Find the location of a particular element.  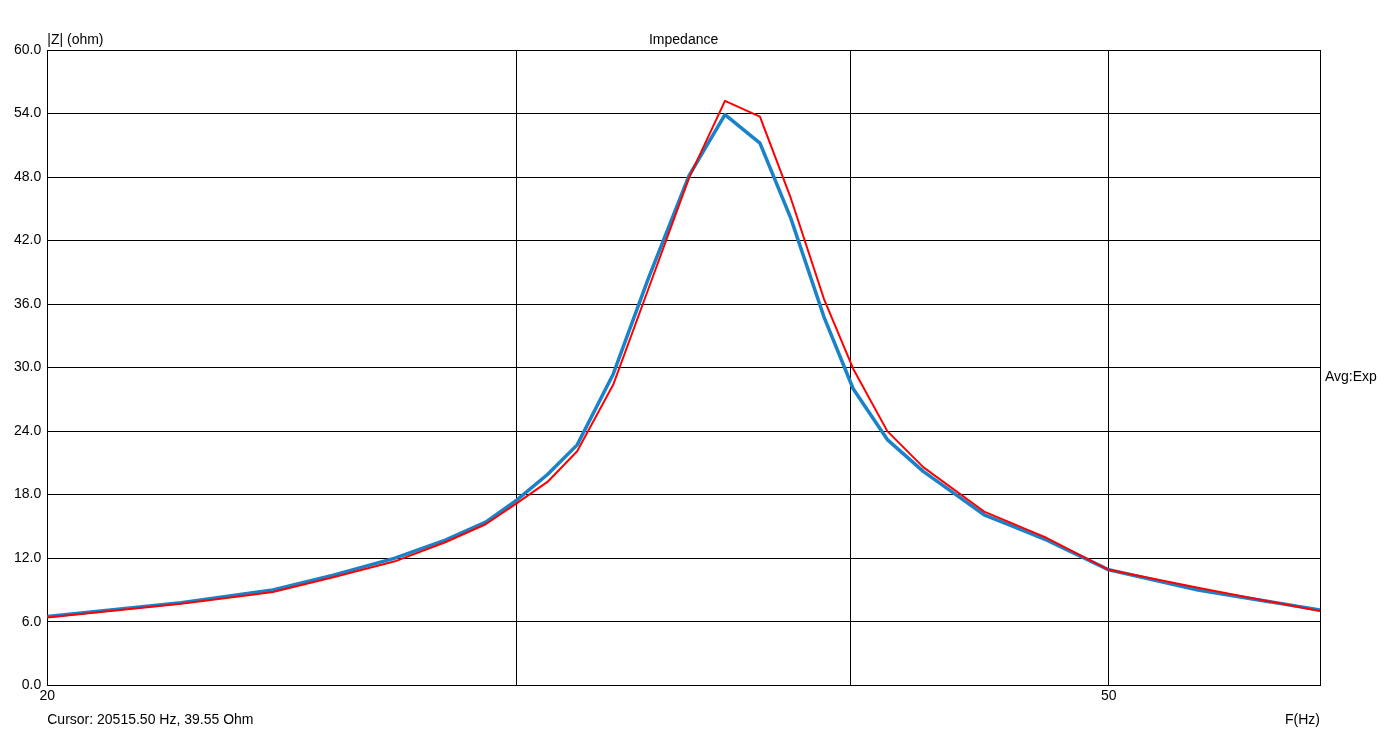

y-tick-label: 36.0 is located at coordinates (28, 302).